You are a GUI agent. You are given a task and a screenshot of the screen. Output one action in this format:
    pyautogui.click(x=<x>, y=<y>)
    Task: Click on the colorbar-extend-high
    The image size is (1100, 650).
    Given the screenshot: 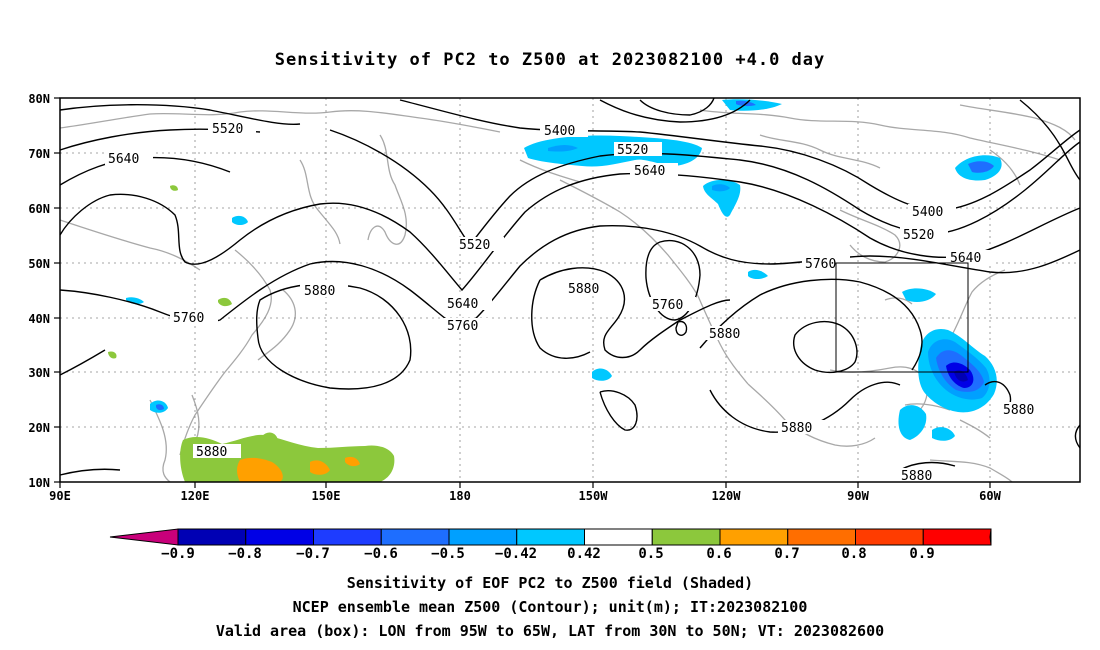 What is the action you would take?
    pyautogui.click(x=990, y=537)
    